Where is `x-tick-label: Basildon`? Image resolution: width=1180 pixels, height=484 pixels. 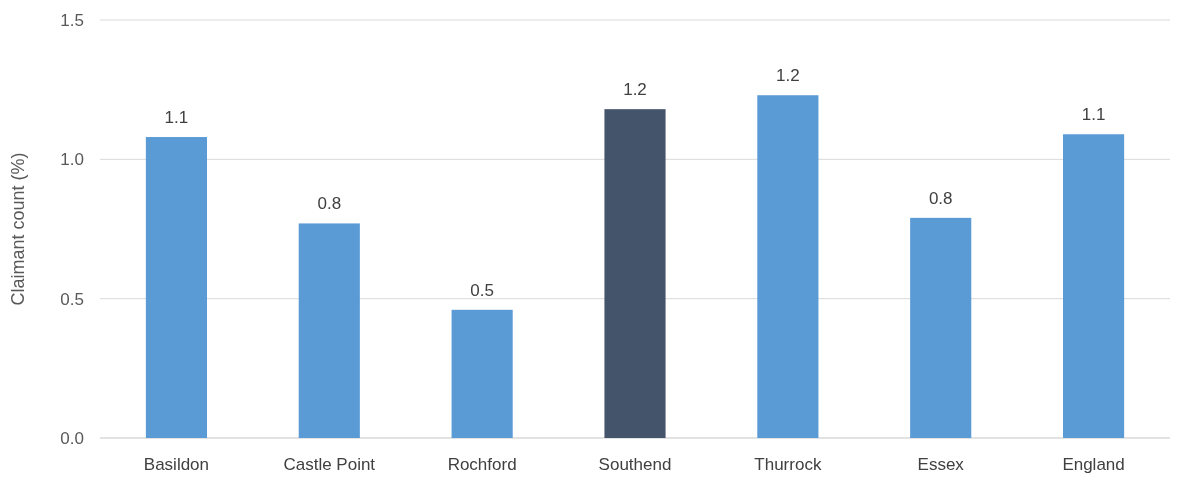
x-tick-label: Basildon is located at coordinates (176, 464).